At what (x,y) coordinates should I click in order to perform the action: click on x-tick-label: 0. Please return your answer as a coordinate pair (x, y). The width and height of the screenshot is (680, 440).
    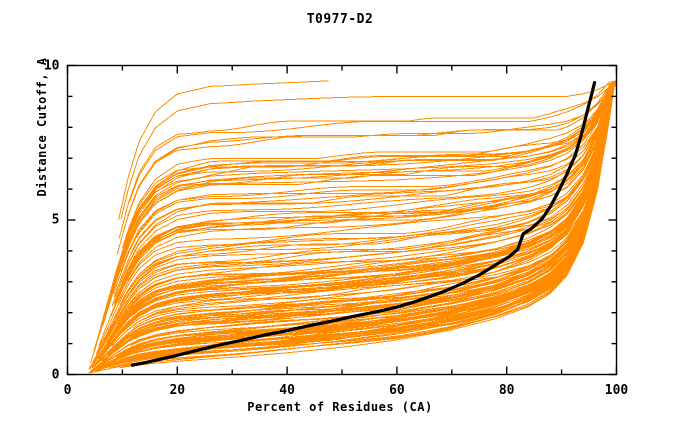
    Looking at the image, I should click on (67, 390).